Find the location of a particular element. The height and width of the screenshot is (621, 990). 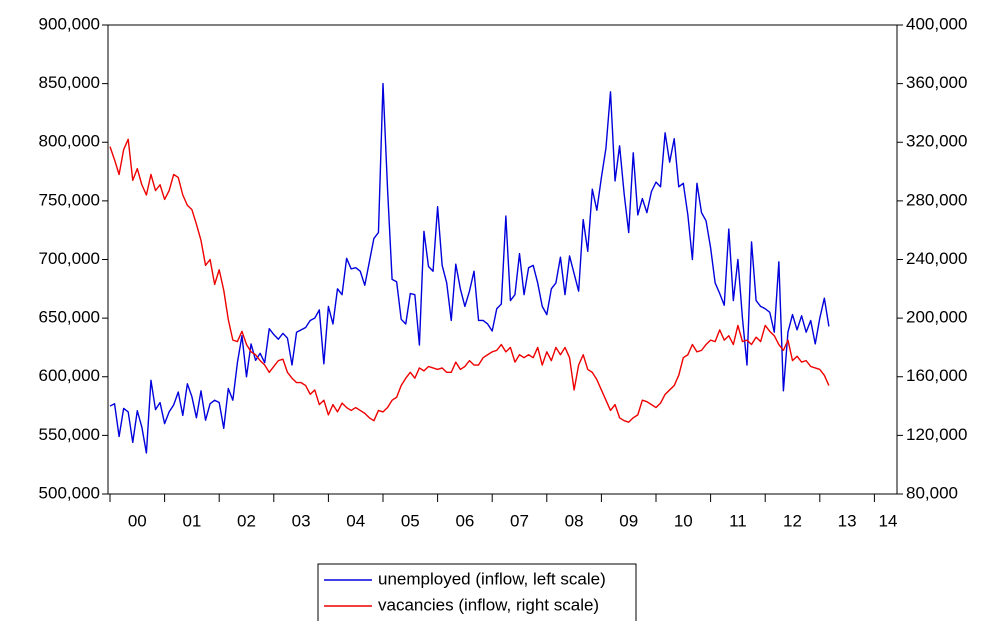

y2-tick-label: 160,000 is located at coordinates (936, 375).